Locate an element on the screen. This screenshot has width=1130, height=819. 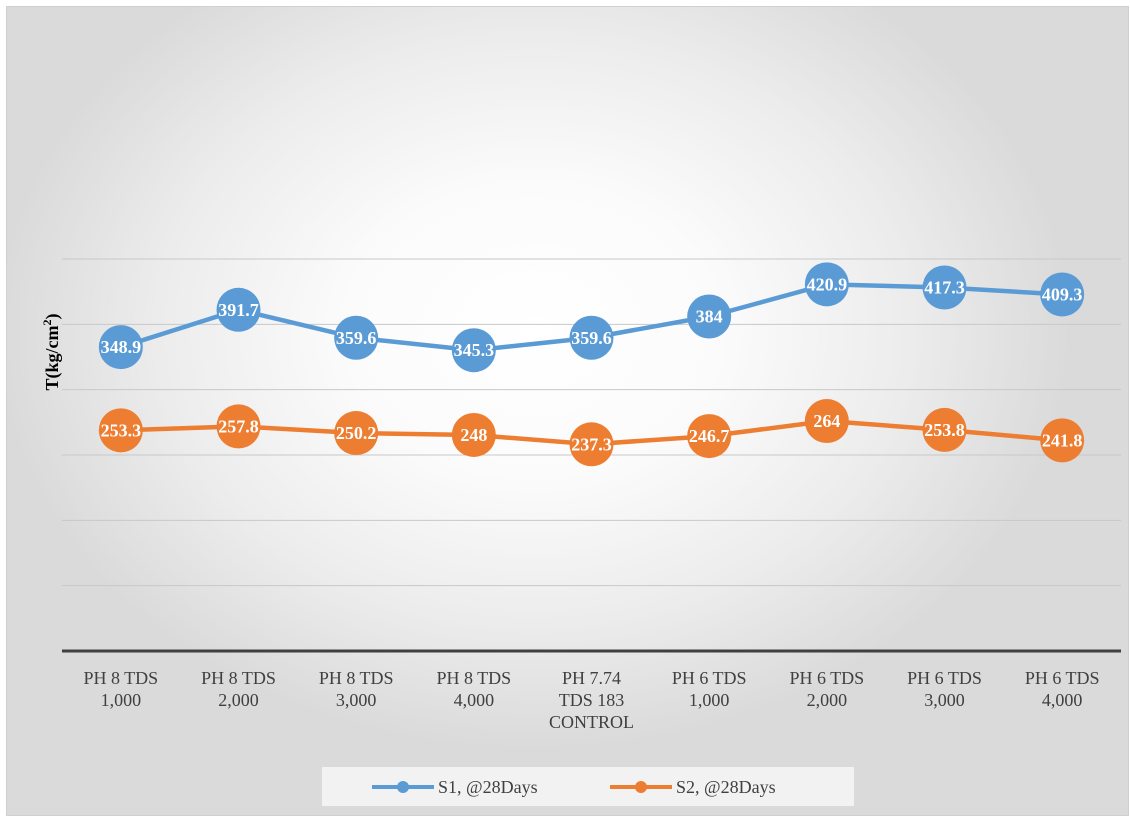
data-label: 384 is located at coordinates (709, 316).